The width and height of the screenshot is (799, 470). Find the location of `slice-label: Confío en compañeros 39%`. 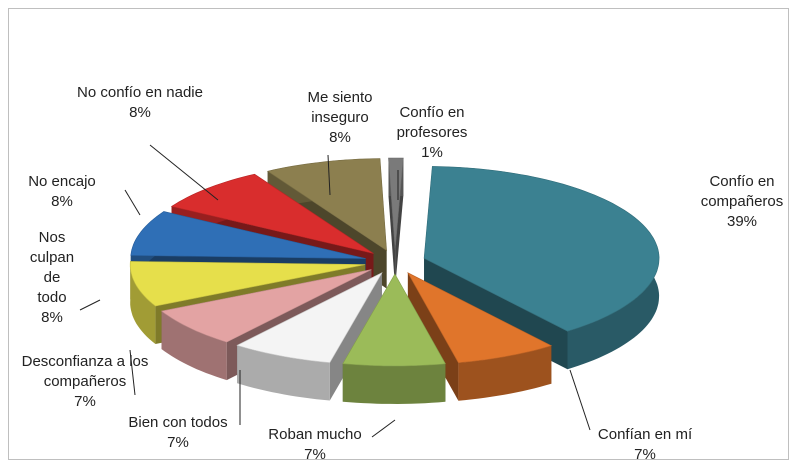

slice-label: Confío en compañeros 39% is located at coordinates (739, 202).